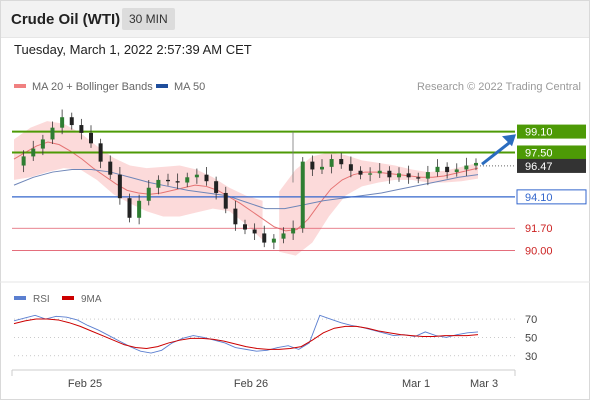 This screenshot has height=400, width=590. I want to click on x-tick-1: Feb 26, so click(251, 384).